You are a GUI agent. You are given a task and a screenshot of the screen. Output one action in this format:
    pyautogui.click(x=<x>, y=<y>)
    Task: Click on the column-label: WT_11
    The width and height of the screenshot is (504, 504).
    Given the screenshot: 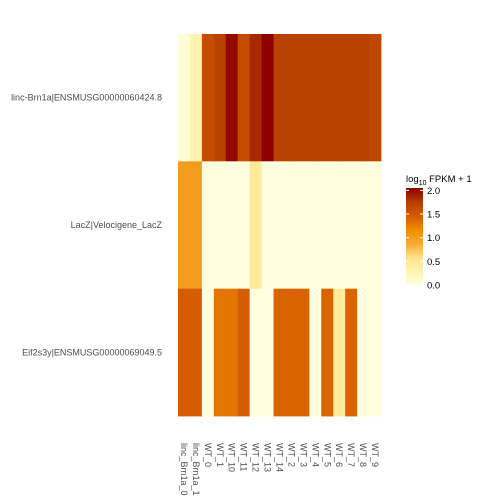 What is the action you would take?
    pyautogui.click(x=244, y=457)
    